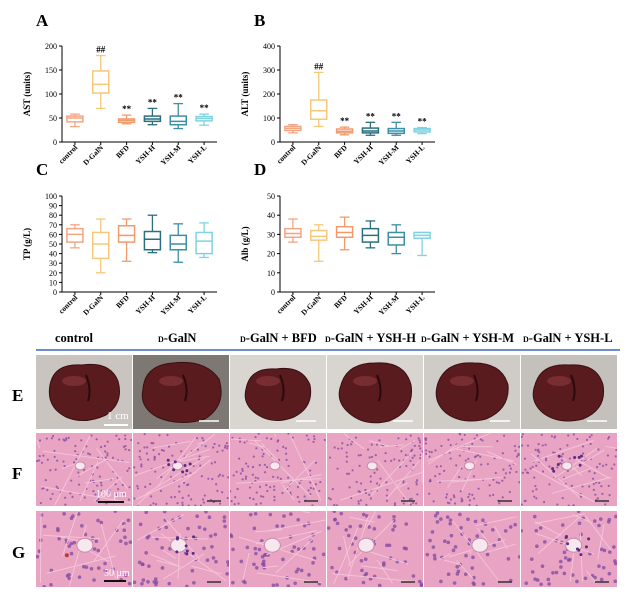  What do you see at coordinates (197, 154) in the screenshot?
I see `x-tick-label: YSH-L` at bounding box center [197, 154].